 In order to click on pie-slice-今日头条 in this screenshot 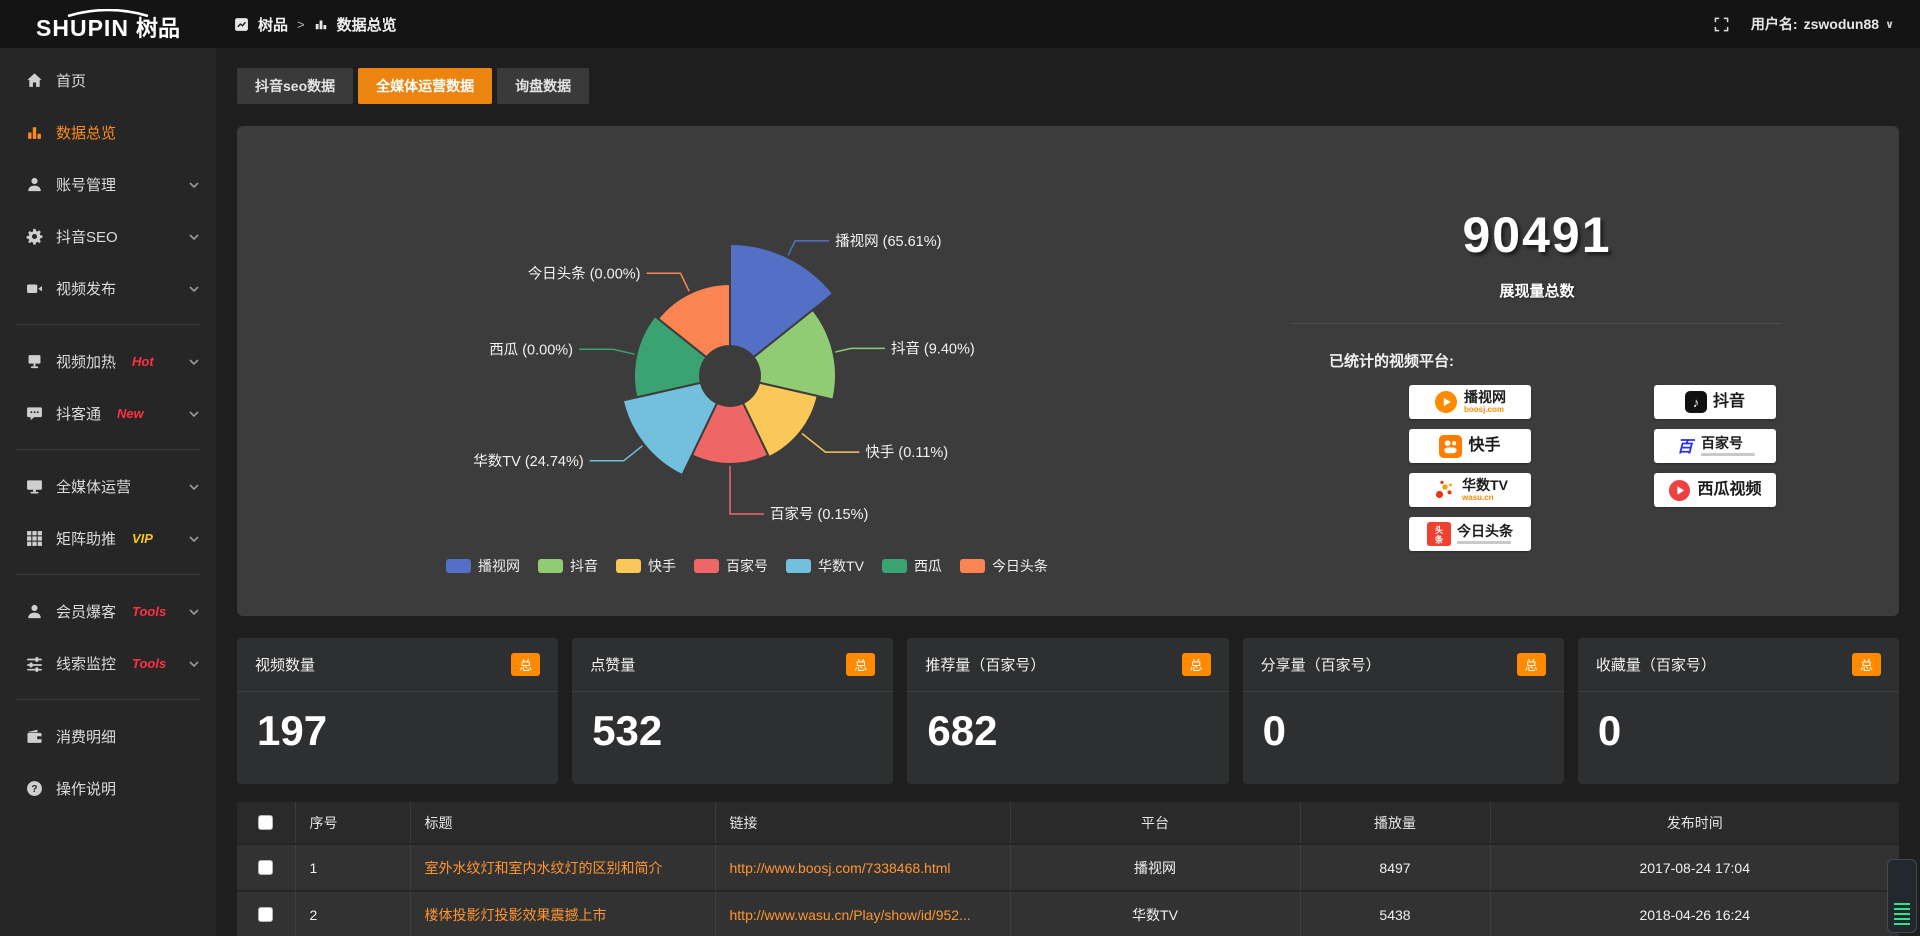, I will do `click(693, 320)`.